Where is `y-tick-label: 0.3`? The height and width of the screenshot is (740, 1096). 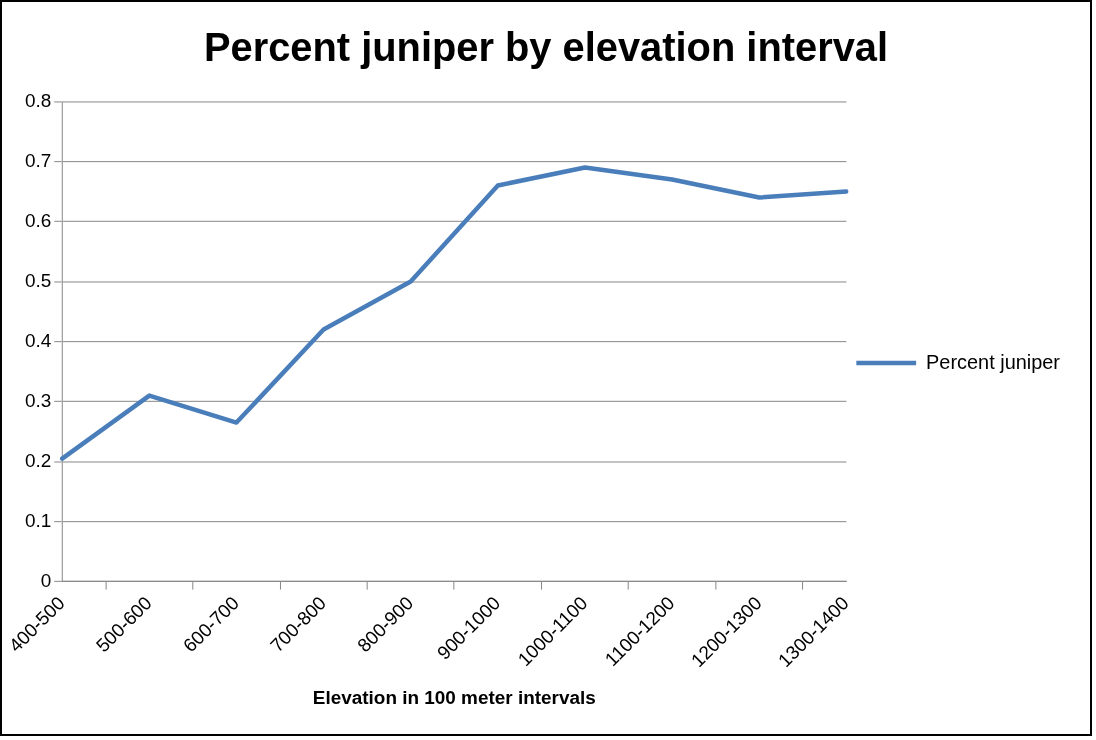
y-tick-label: 0.3 is located at coordinates (38, 400).